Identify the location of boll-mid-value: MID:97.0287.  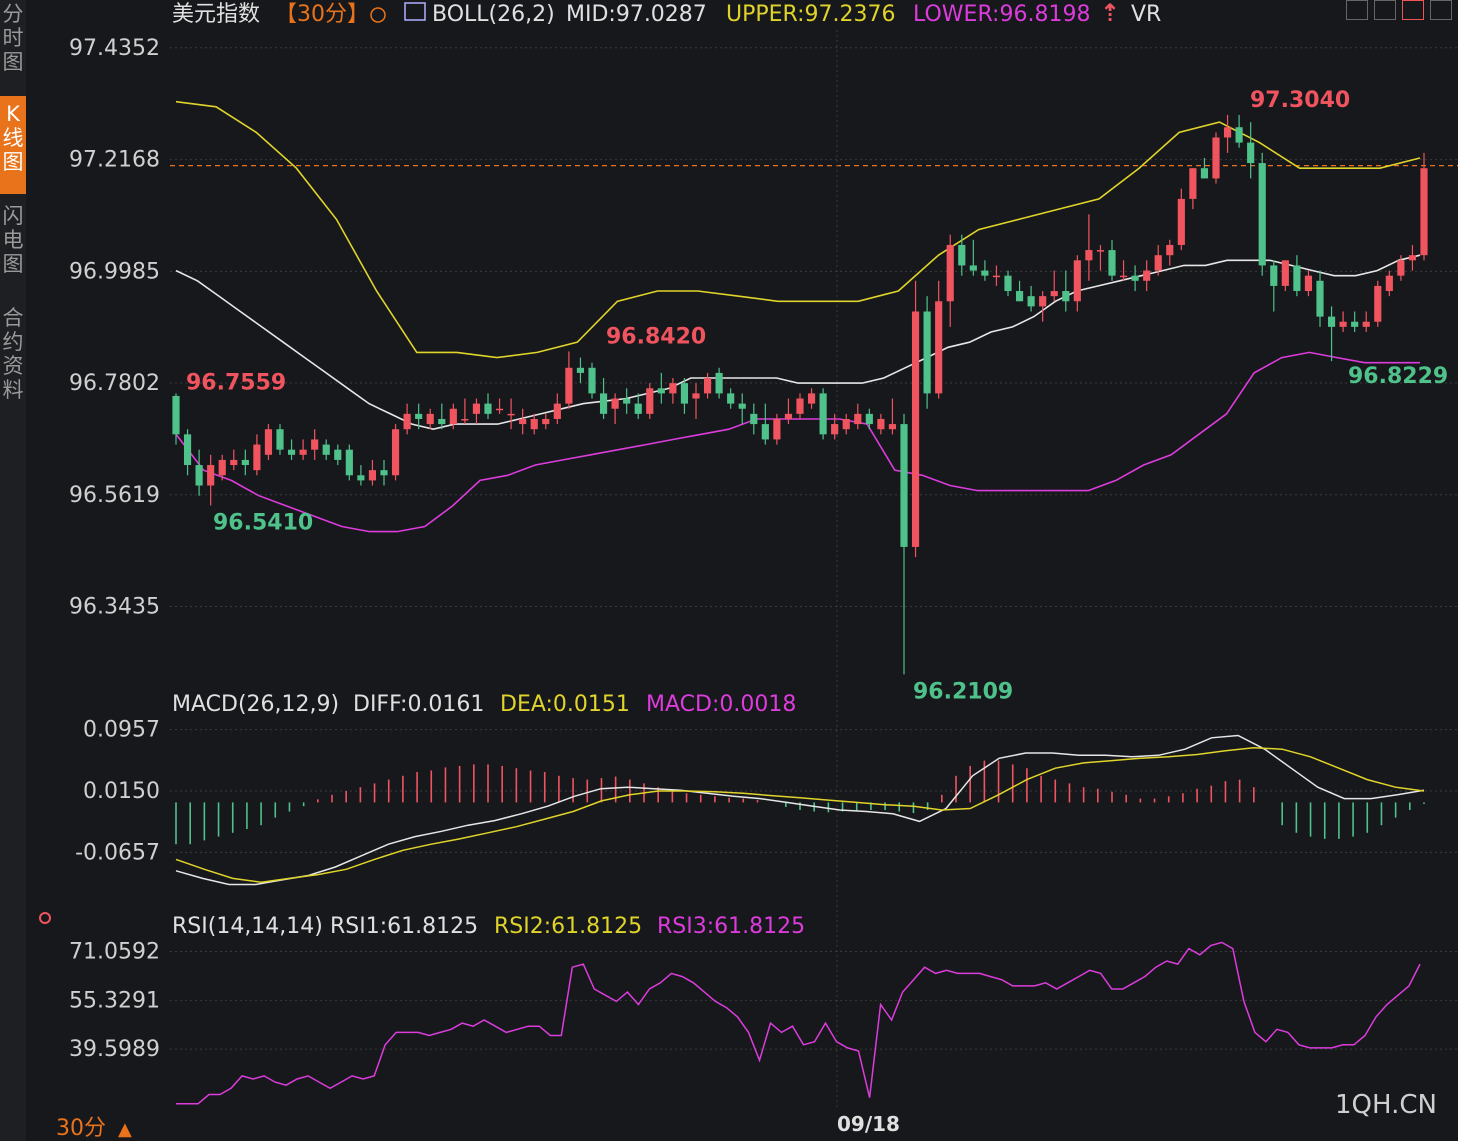
(636, 14).